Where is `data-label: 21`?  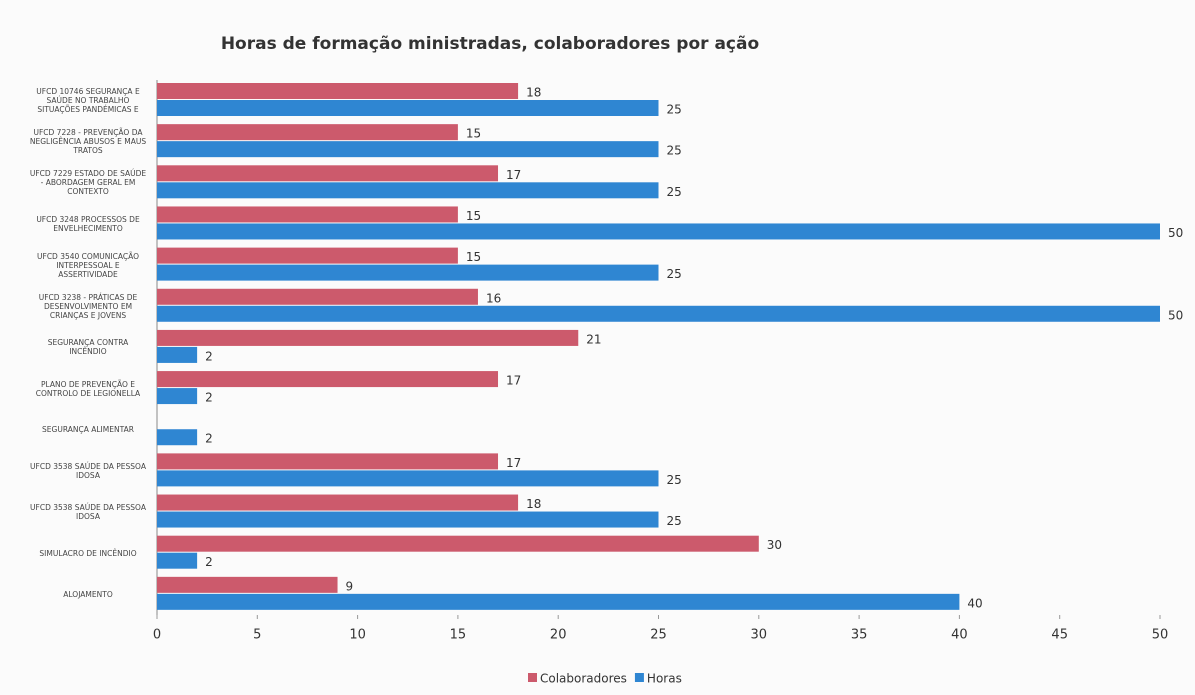 data-label: 21 is located at coordinates (593, 339).